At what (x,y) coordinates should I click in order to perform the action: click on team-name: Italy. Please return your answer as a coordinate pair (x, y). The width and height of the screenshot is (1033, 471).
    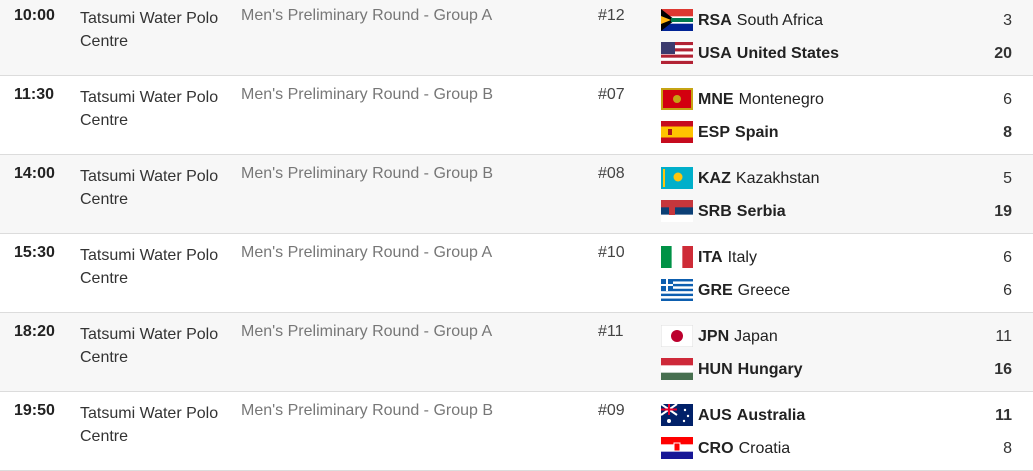
    Looking at the image, I should click on (742, 257).